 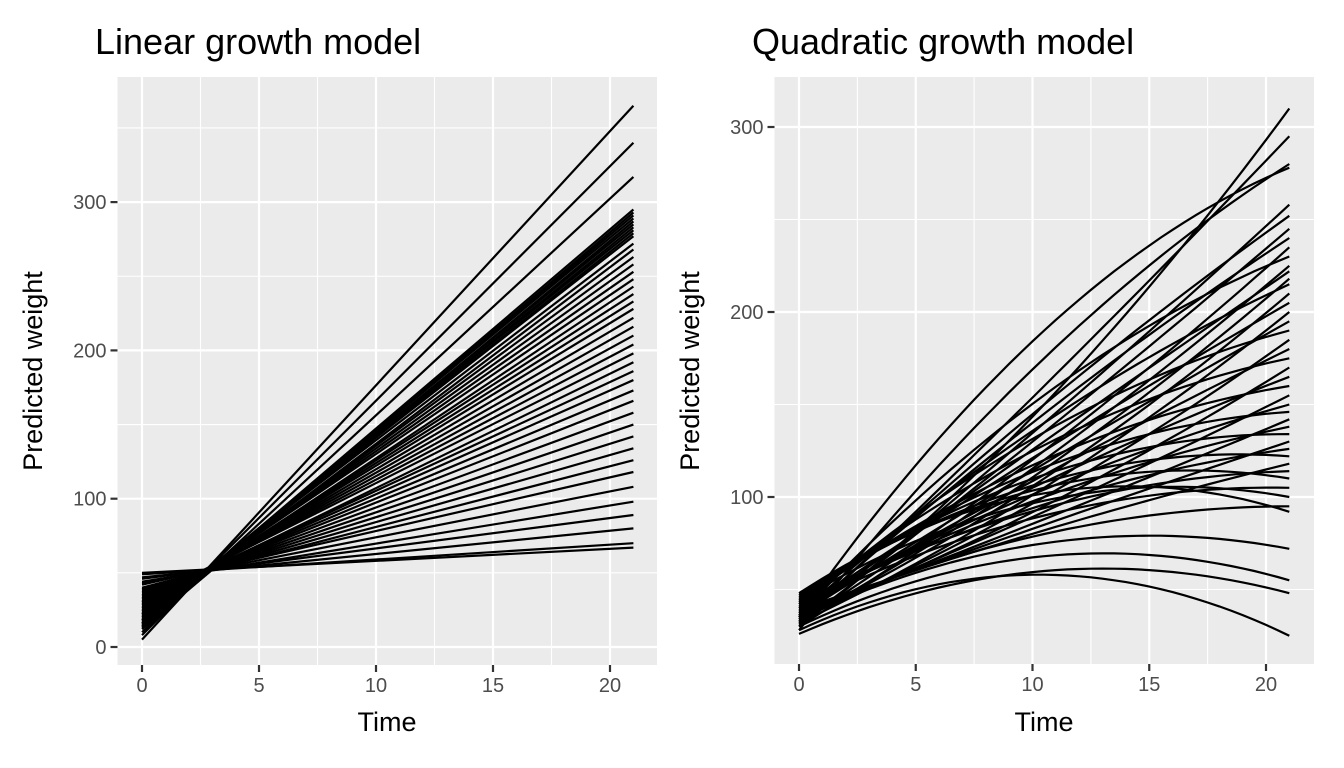 What do you see at coordinates (1044, 722) in the screenshot?
I see `right-x-axis-label: Time` at bounding box center [1044, 722].